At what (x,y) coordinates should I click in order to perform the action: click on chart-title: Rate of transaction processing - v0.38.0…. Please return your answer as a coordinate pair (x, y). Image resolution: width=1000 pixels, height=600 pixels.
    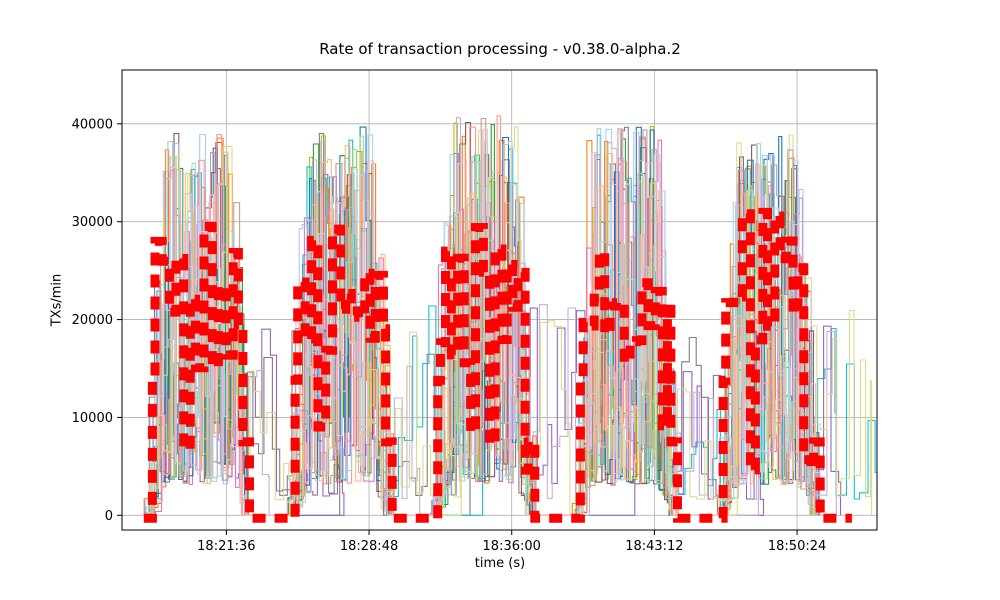
    Looking at the image, I should click on (500, 49).